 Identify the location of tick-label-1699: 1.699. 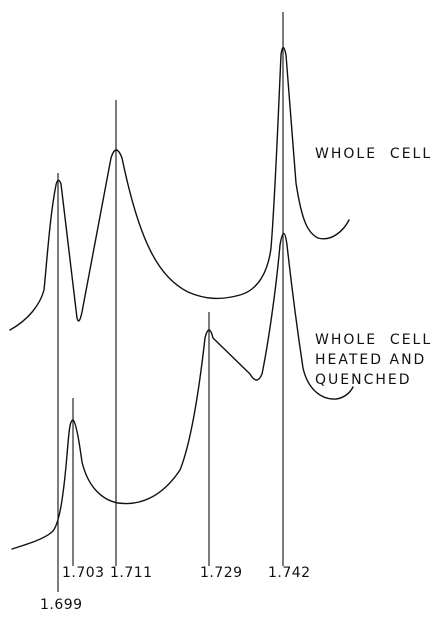
(61, 605).